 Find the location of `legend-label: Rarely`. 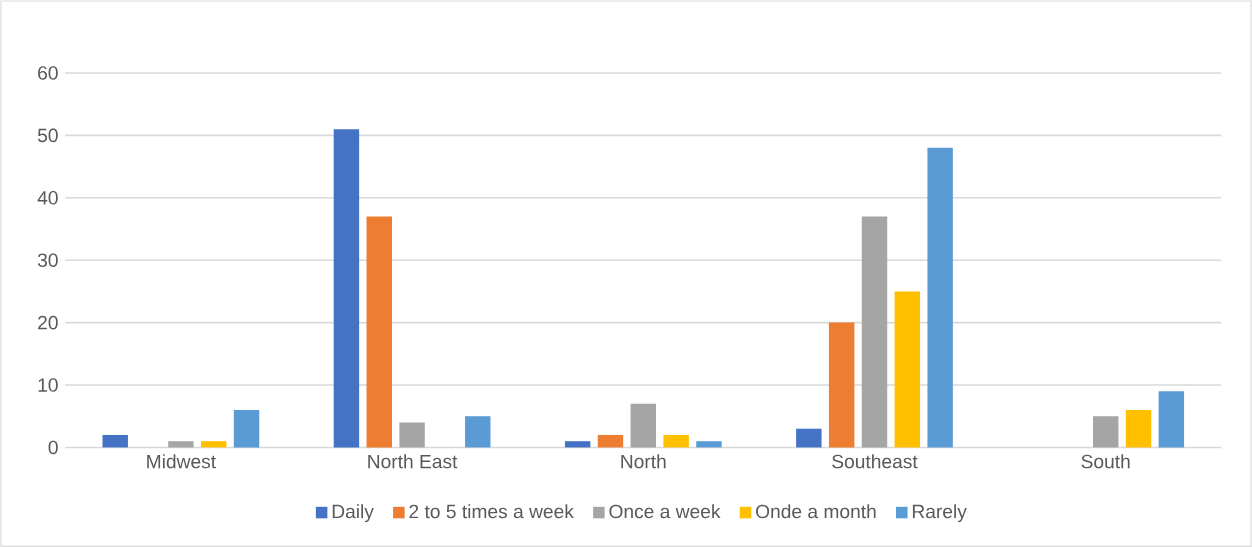

legend-label: Rarely is located at coordinates (939, 513).